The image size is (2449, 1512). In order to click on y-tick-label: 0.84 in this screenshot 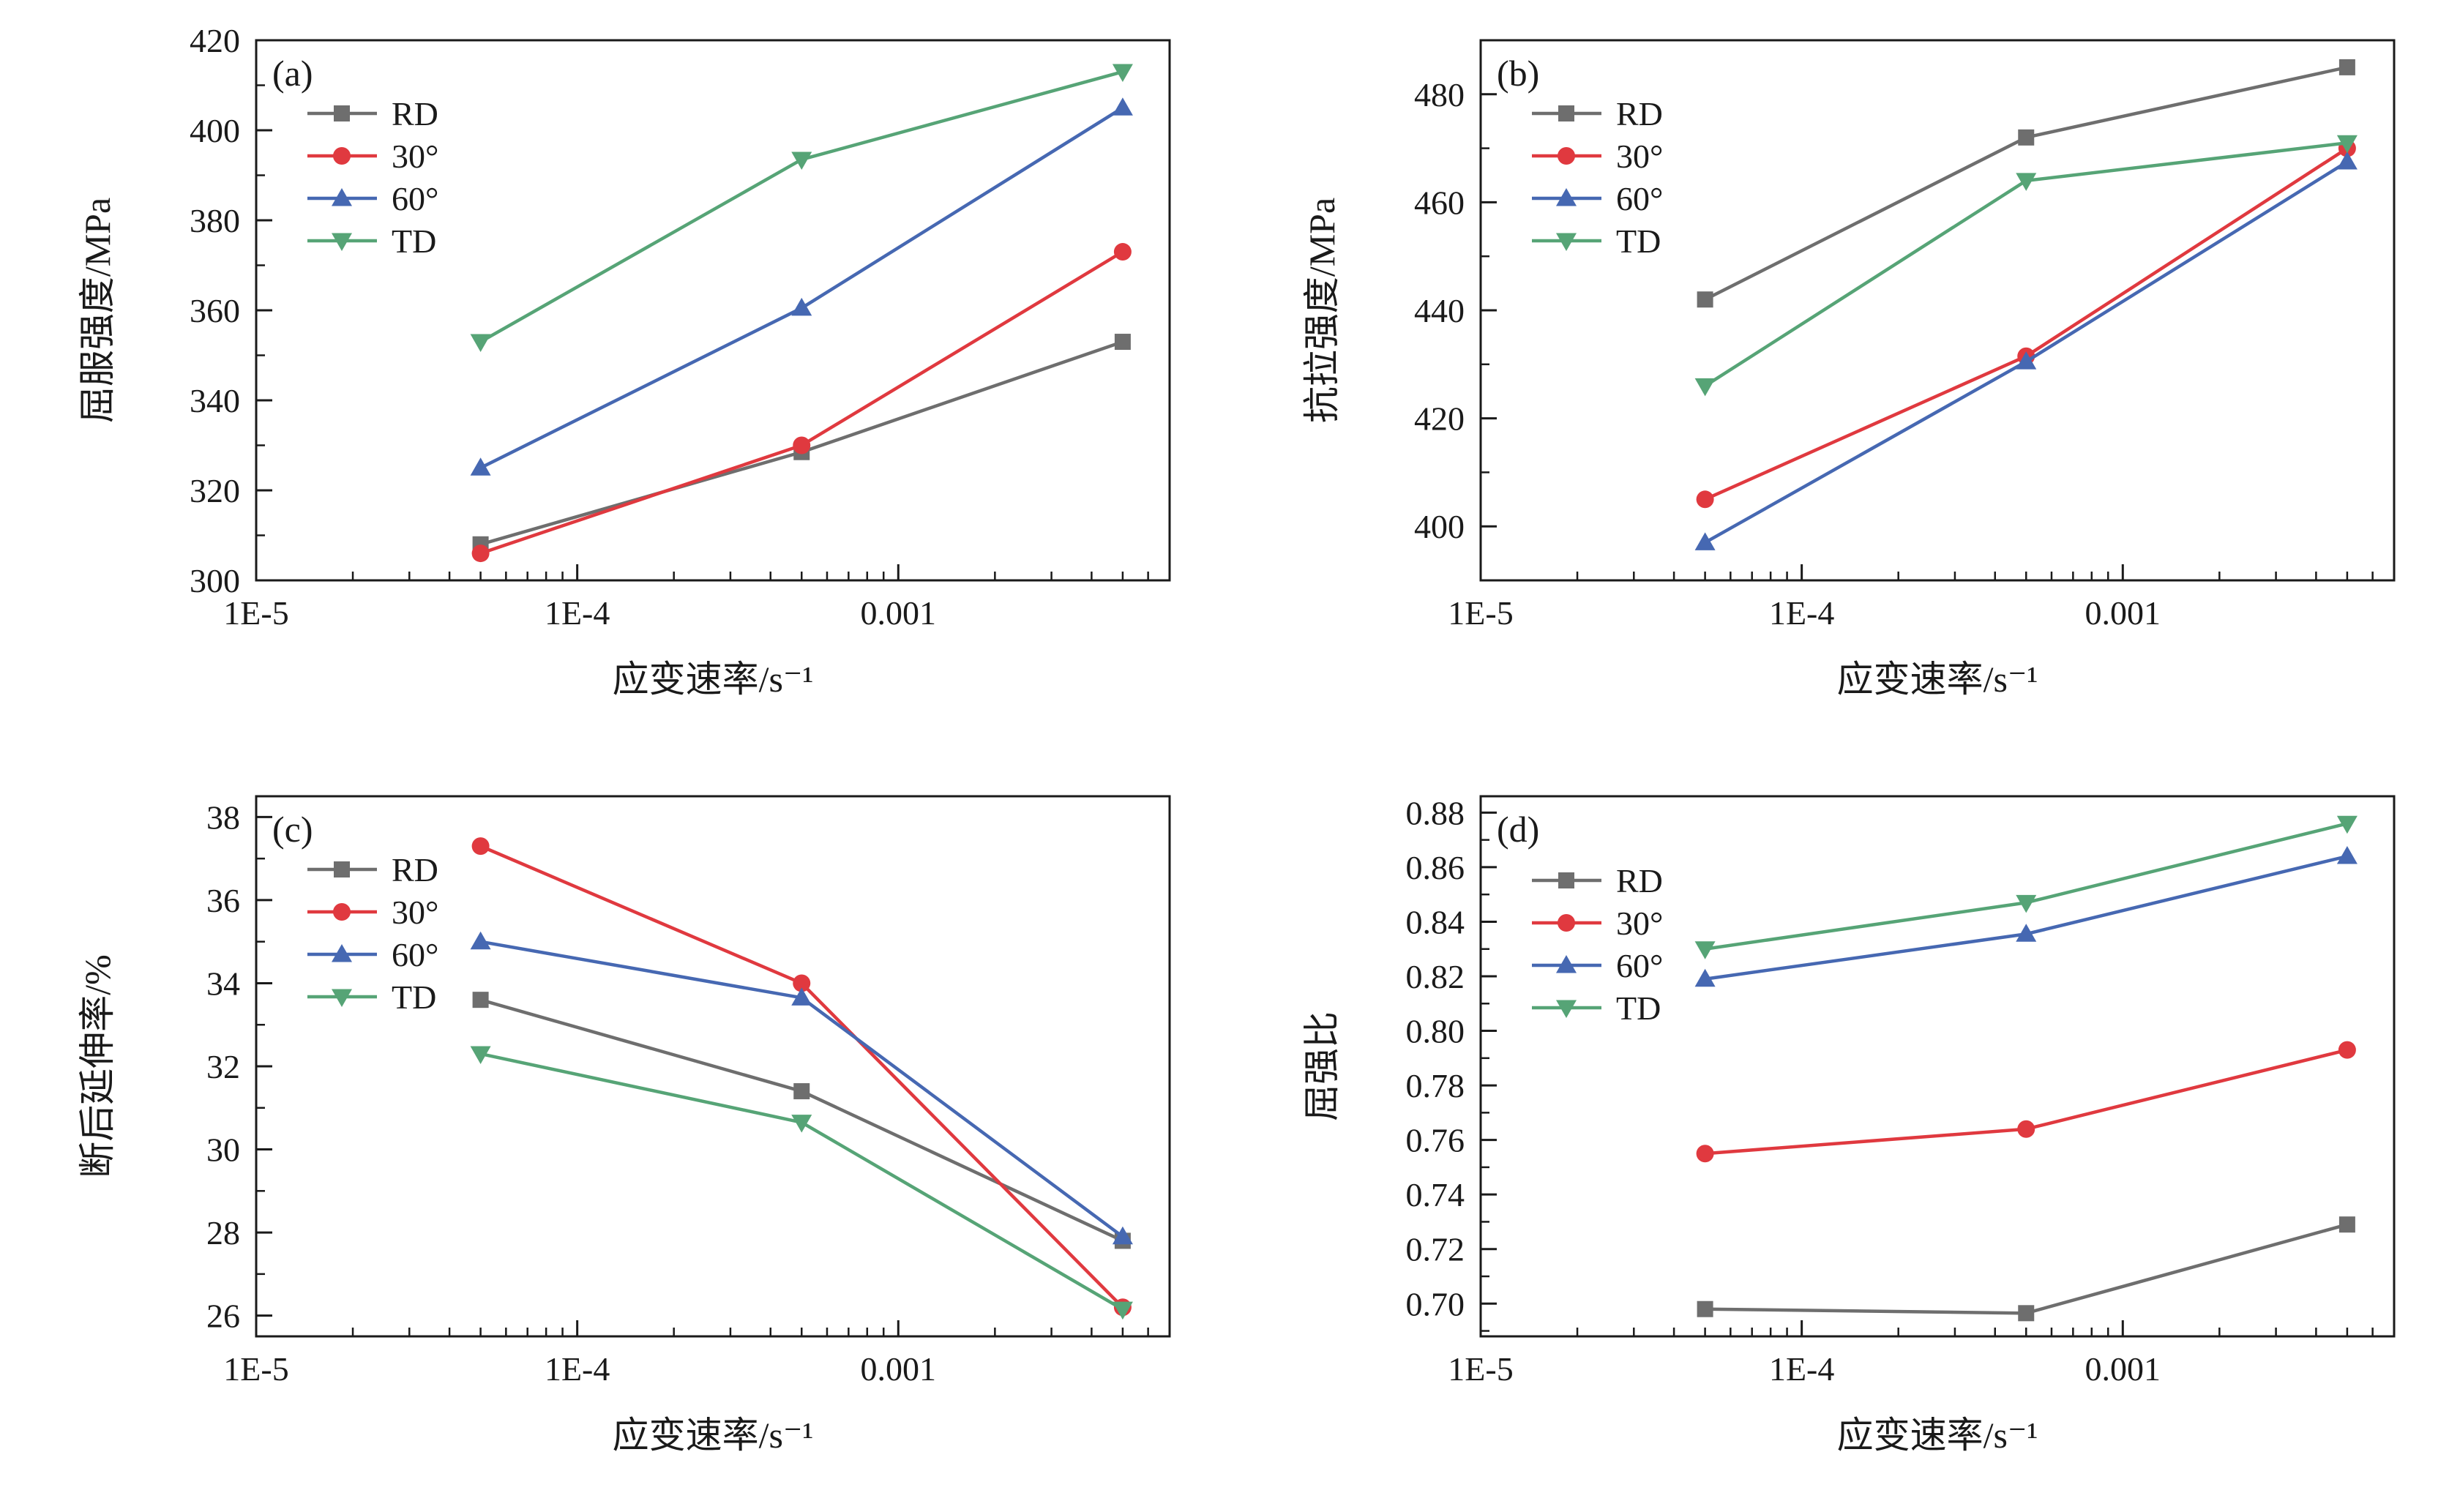, I will do `click(1435, 921)`.